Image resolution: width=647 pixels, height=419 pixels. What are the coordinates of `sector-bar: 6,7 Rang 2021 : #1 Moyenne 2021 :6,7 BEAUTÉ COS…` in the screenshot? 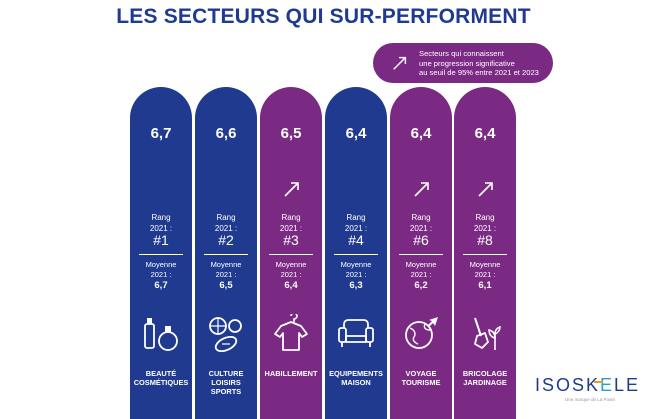 It's located at (161, 253).